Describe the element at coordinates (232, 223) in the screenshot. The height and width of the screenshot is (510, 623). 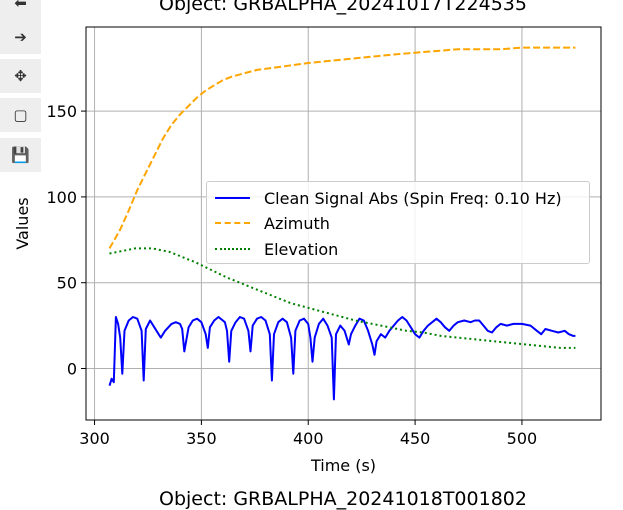
I see `legend-swatch-azimuth` at that location.